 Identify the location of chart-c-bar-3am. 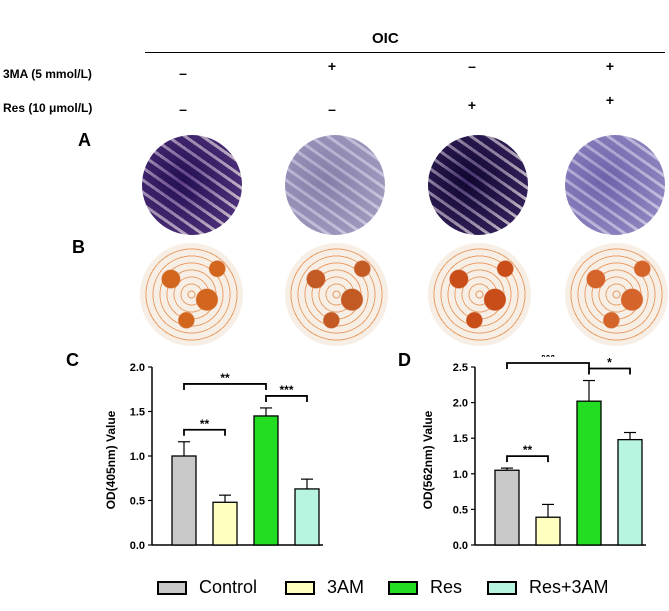
(225, 523).